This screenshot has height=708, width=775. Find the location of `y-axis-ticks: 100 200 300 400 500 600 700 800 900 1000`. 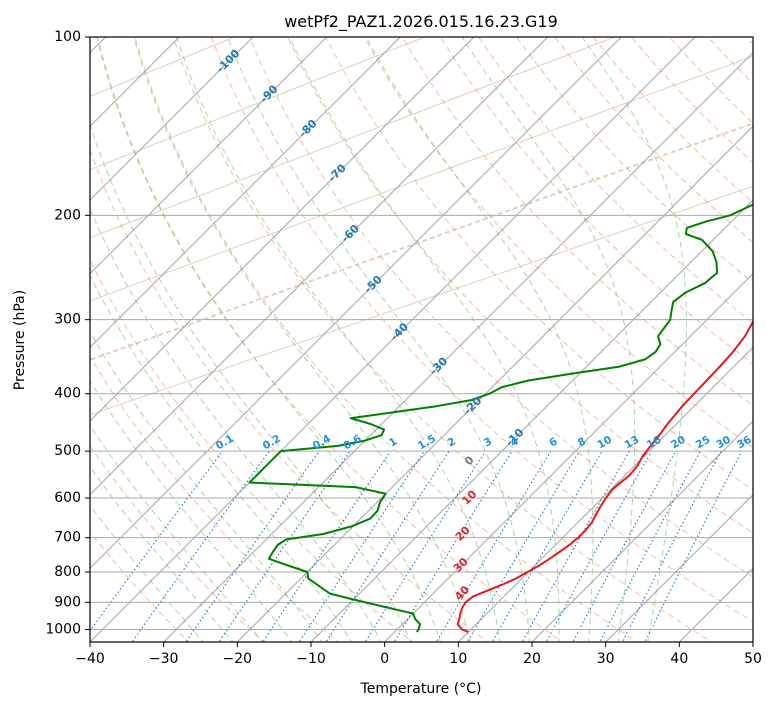

y-axis-ticks: 100 200 300 400 500 600 700 800 900 1000 is located at coordinates (67, 333).